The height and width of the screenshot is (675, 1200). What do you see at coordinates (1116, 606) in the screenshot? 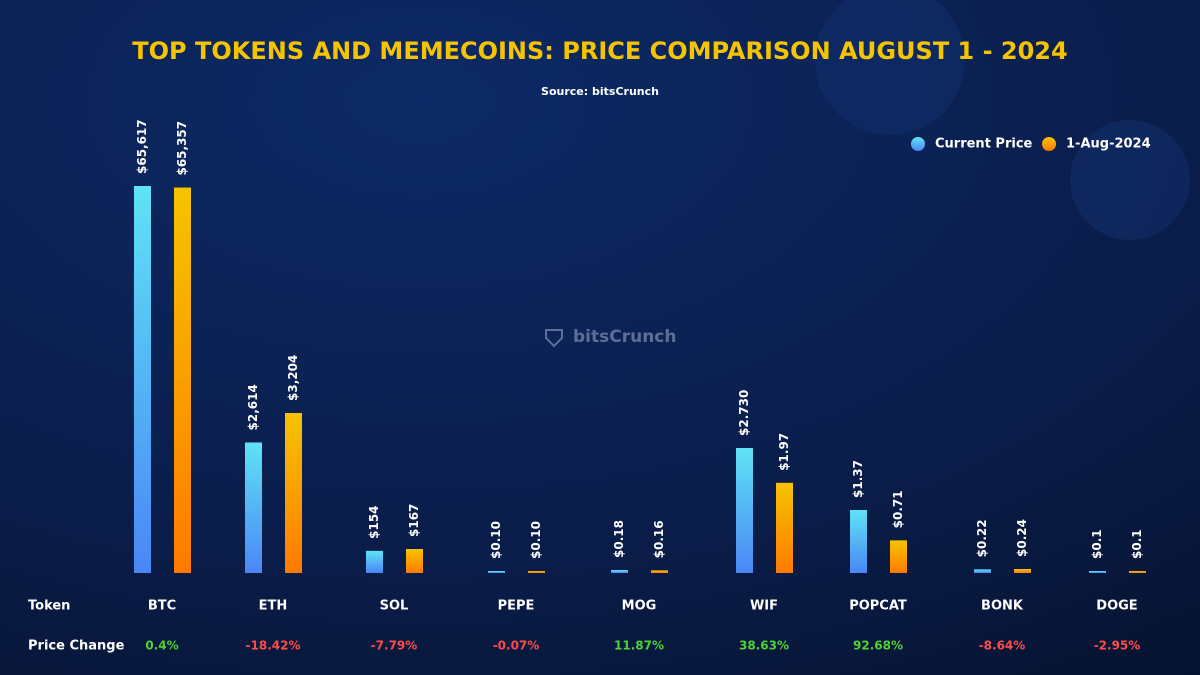
I see `x-tick-label: DOGE` at bounding box center [1116, 606].